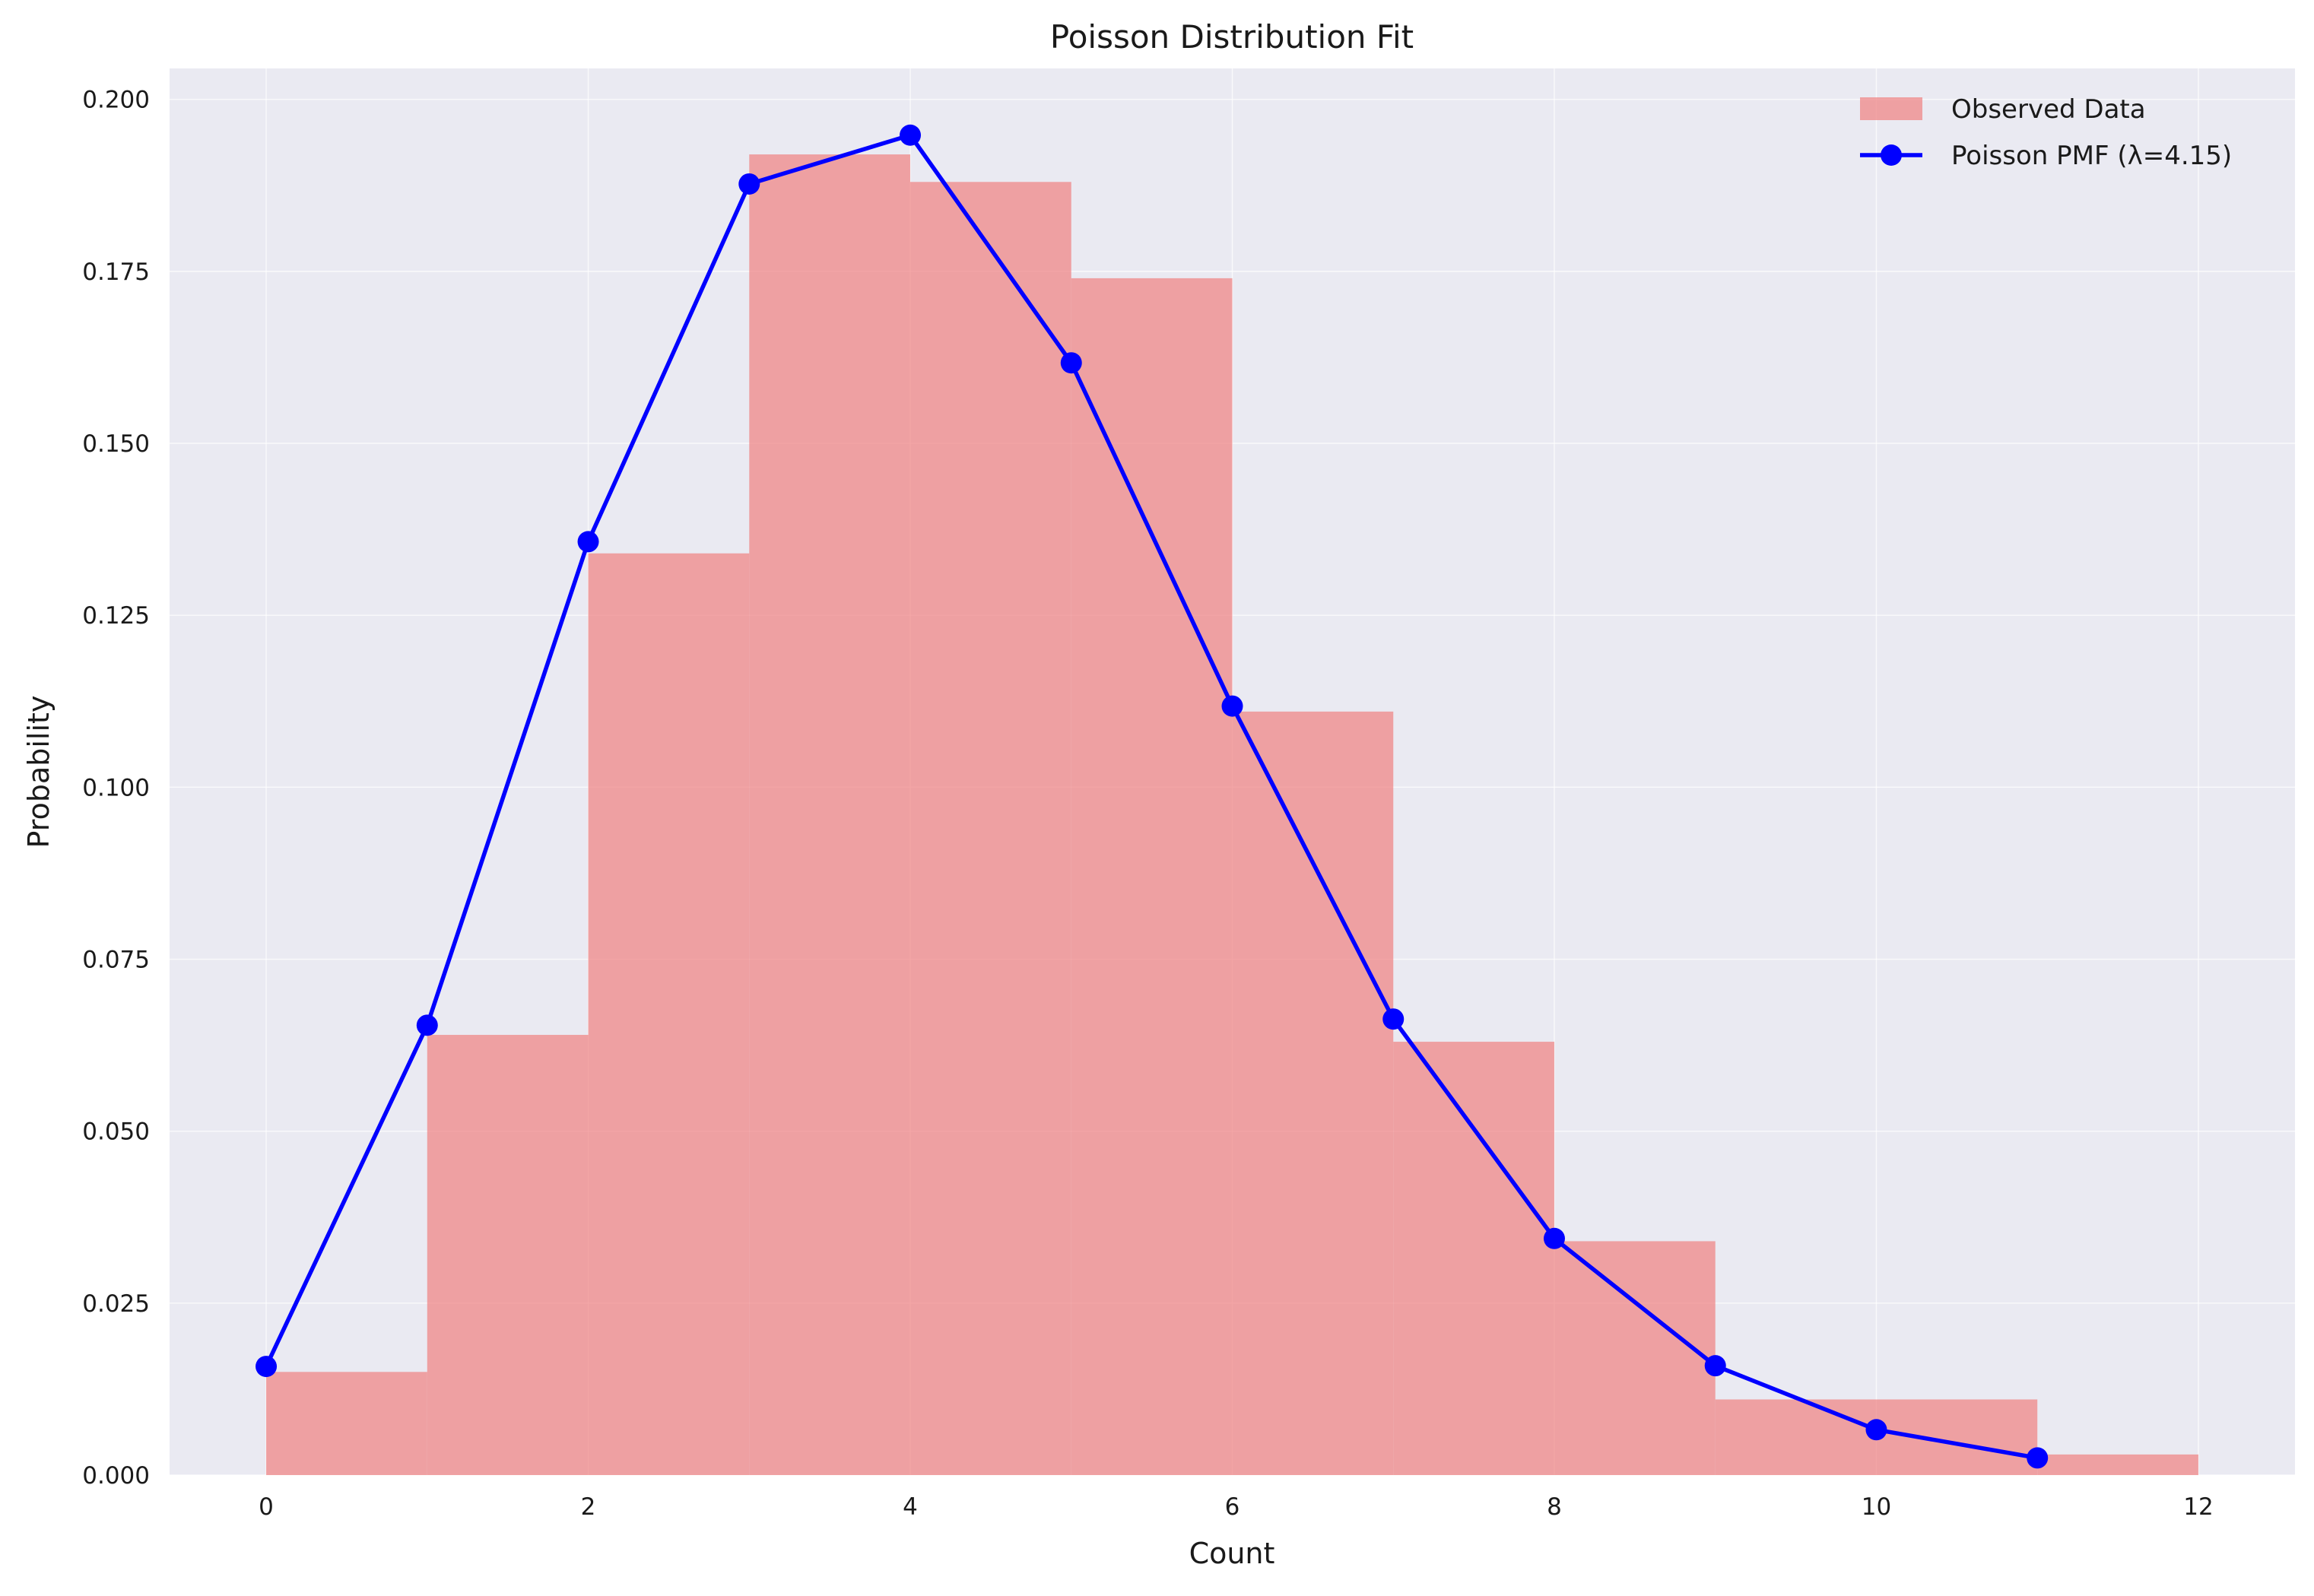 This screenshot has height=1596, width=2314. I want to click on y-tick-label: 0.025, so click(116, 1304).